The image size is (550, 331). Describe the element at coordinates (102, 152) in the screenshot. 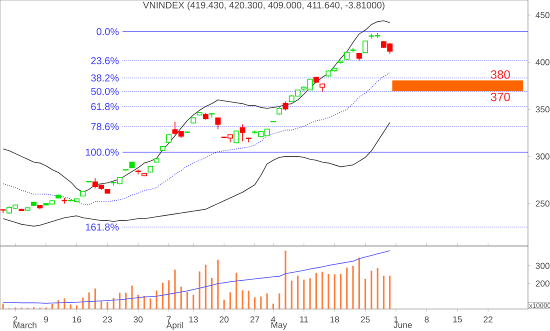

I see `annotation: 100.0%` at that location.